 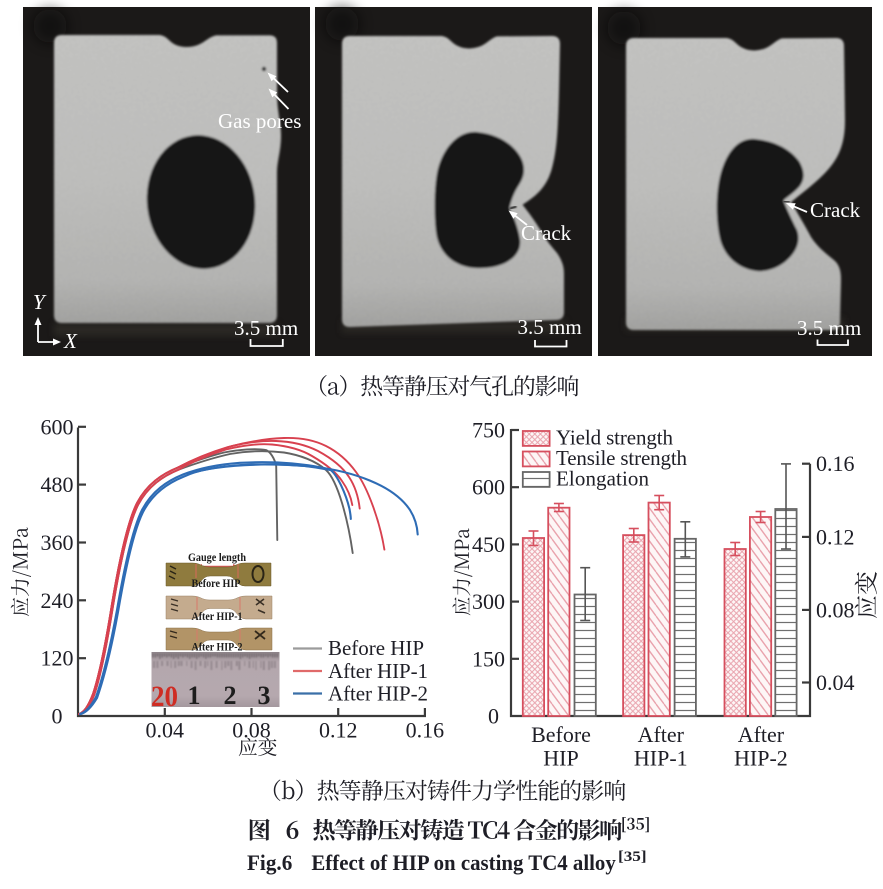 What do you see at coordinates (561, 734) in the screenshot?
I see `svg-text: Before` at bounding box center [561, 734].